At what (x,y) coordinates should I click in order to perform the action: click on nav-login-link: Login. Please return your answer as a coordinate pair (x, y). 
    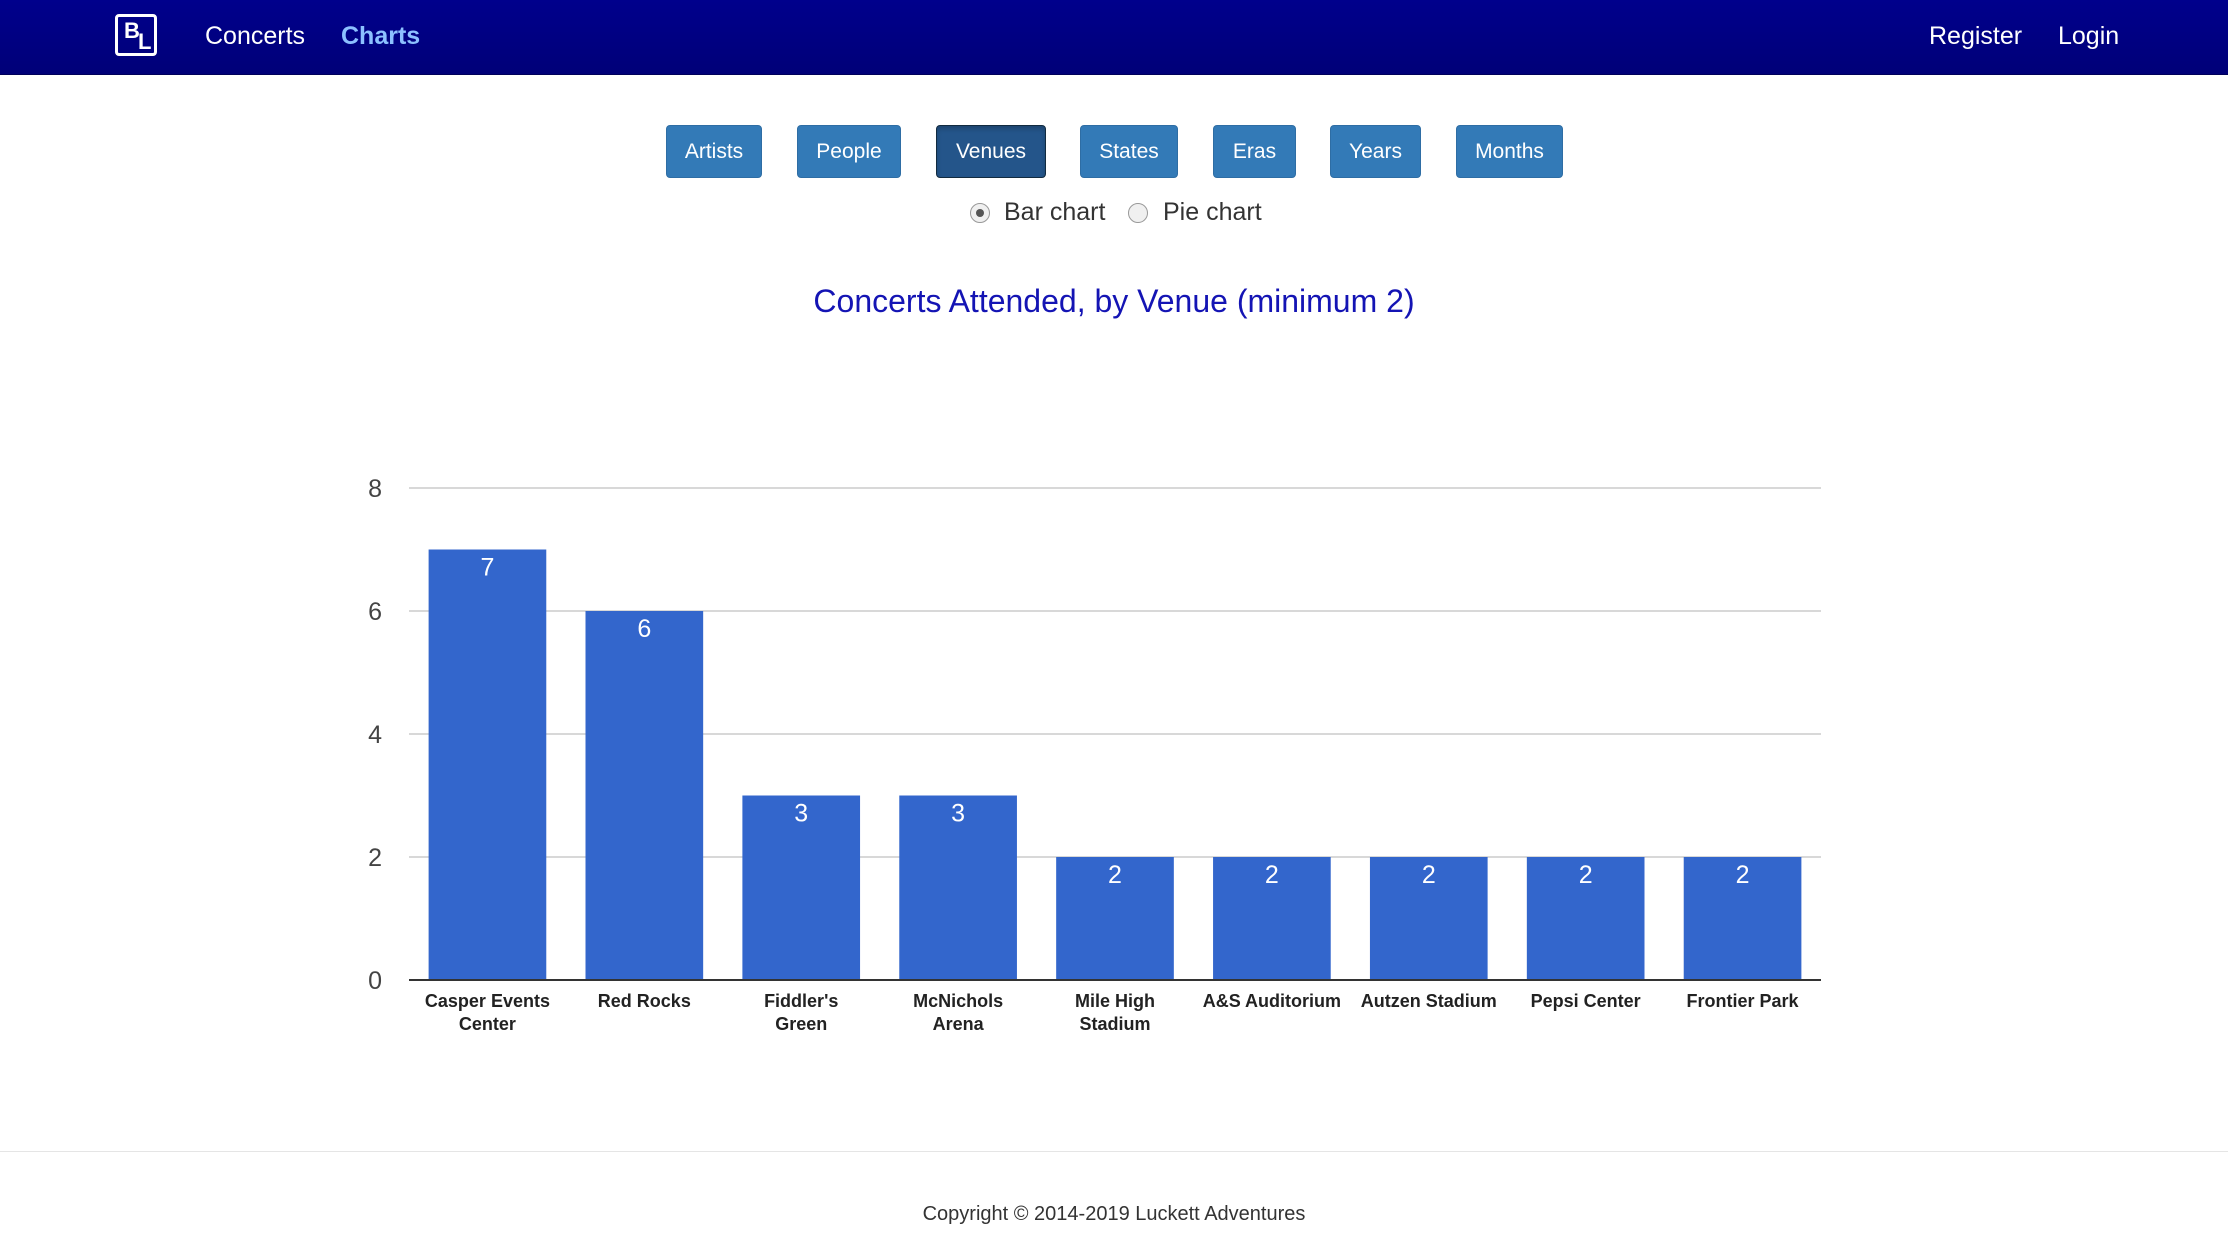
    Looking at the image, I should click on (2089, 36).